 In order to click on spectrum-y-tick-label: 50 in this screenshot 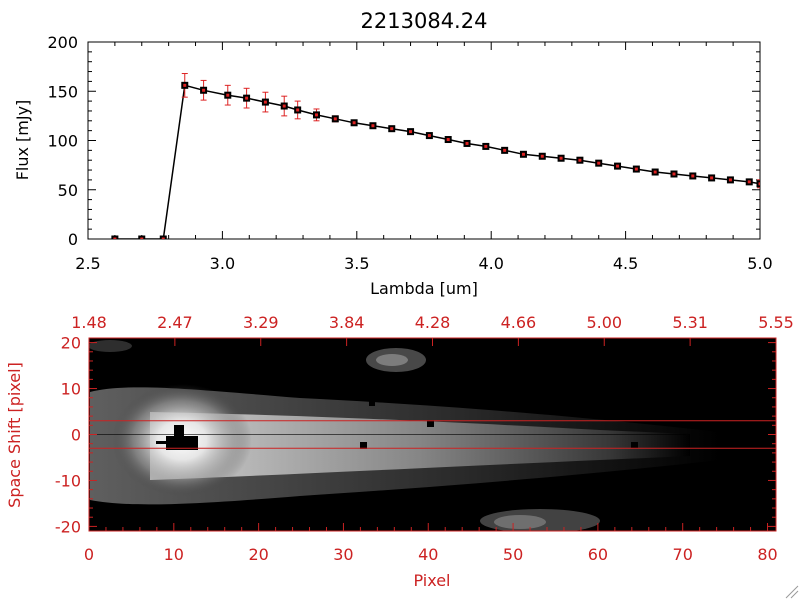, I will do `click(68, 190)`.